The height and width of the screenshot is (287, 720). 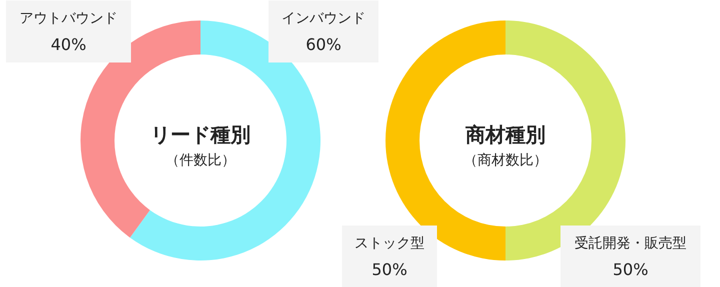 I want to click on data-label: 40%, so click(x=68, y=44).